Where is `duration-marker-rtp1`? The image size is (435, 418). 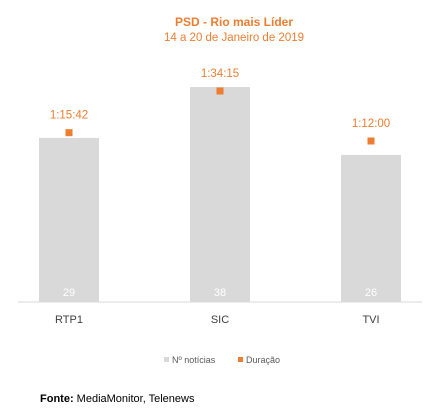 duration-marker-rtp1 is located at coordinates (69, 133).